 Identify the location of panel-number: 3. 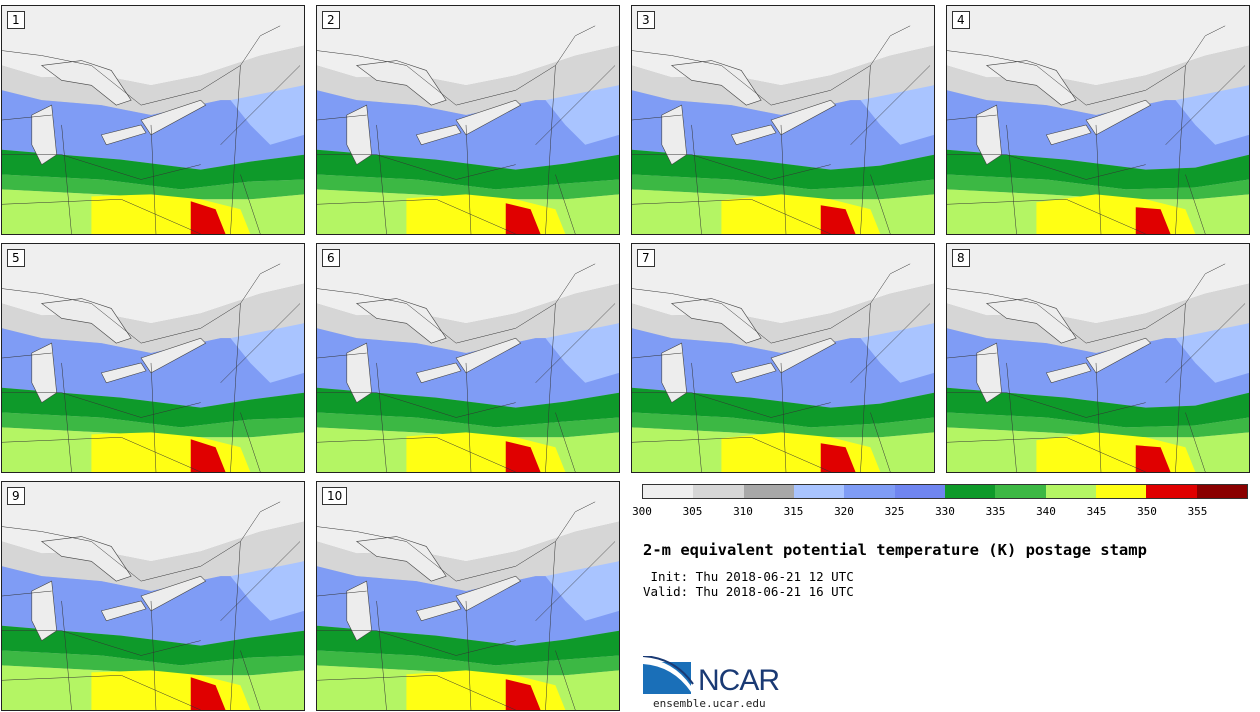
(646, 20).